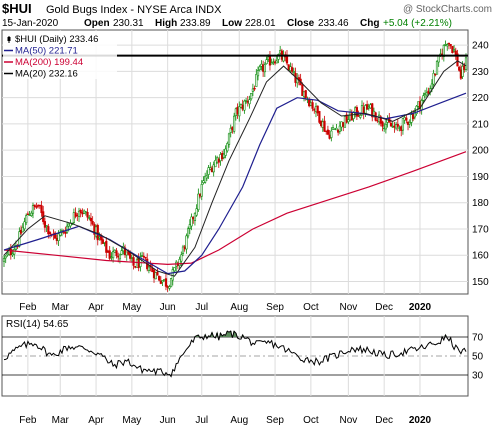 Image resolution: width=495 pixels, height=428 pixels. Describe the element at coordinates (128, 23) in the screenshot. I see `open-value: 230.31` at that location.